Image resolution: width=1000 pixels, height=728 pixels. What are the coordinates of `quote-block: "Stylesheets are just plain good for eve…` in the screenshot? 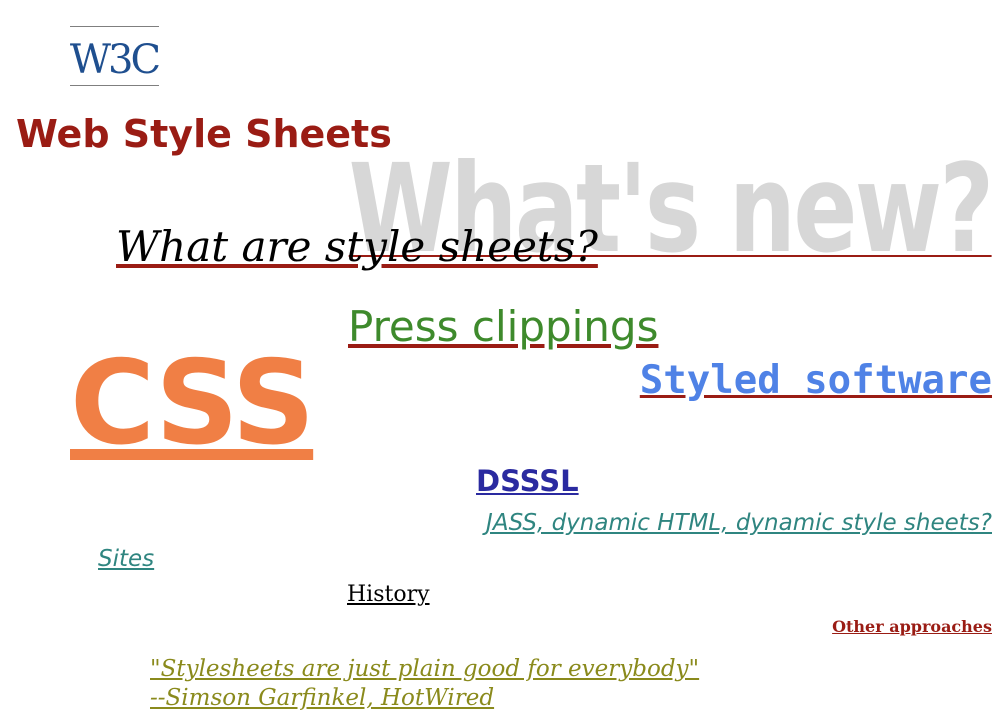 It's located at (424, 684).